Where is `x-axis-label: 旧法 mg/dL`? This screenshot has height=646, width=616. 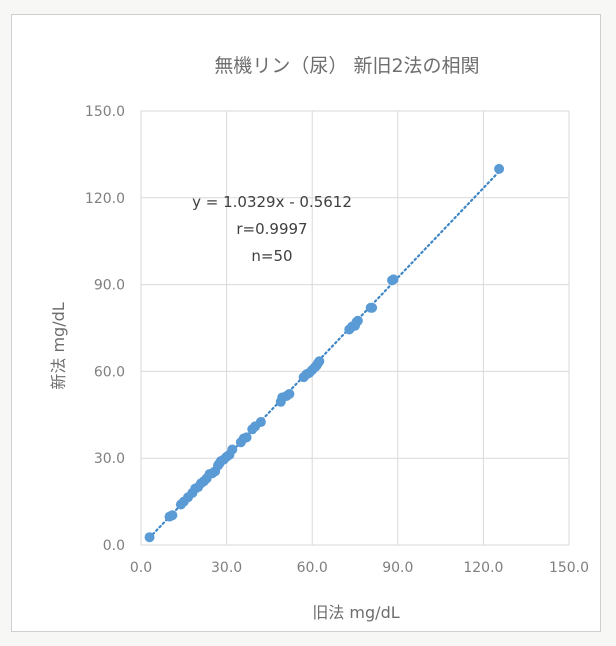
x-axis-label: 旧法 mg/dL is located at coordinates (355, 612).